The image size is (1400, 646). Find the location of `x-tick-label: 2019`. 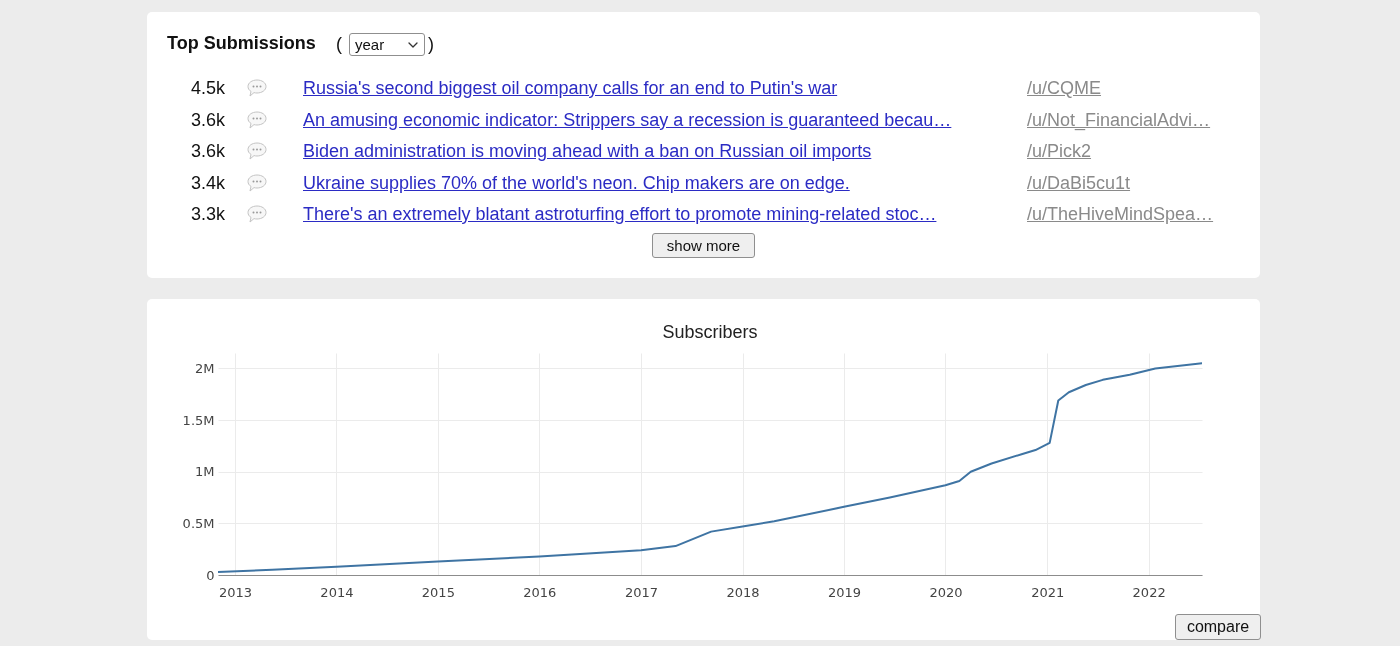

x-tick-label: 2019 is located at coordinates (844, 592).